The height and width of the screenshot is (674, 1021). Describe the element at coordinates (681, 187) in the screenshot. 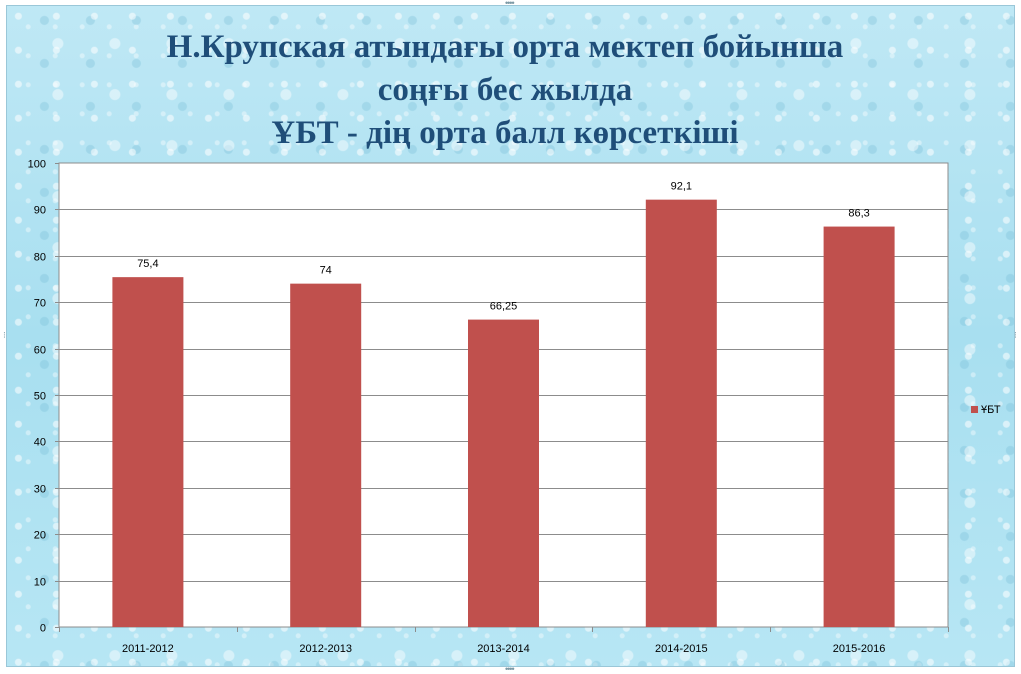

I see `bar-data-label: 92,1` at that location.